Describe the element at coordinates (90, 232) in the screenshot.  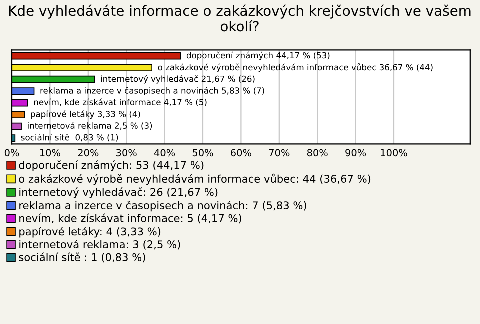
I see `legend-label: papírové letáky: 4 (3,33 %)` at that location.